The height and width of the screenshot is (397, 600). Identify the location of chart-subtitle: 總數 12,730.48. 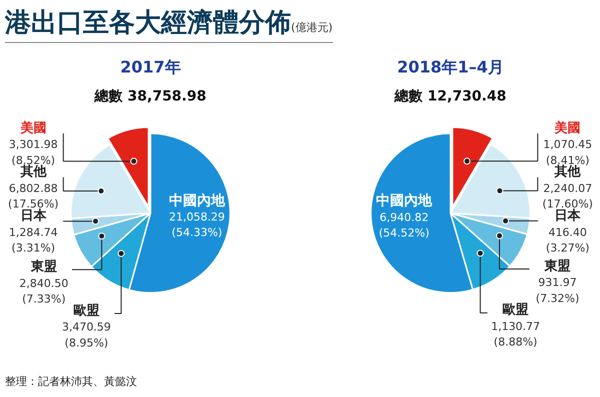
(450, 96).